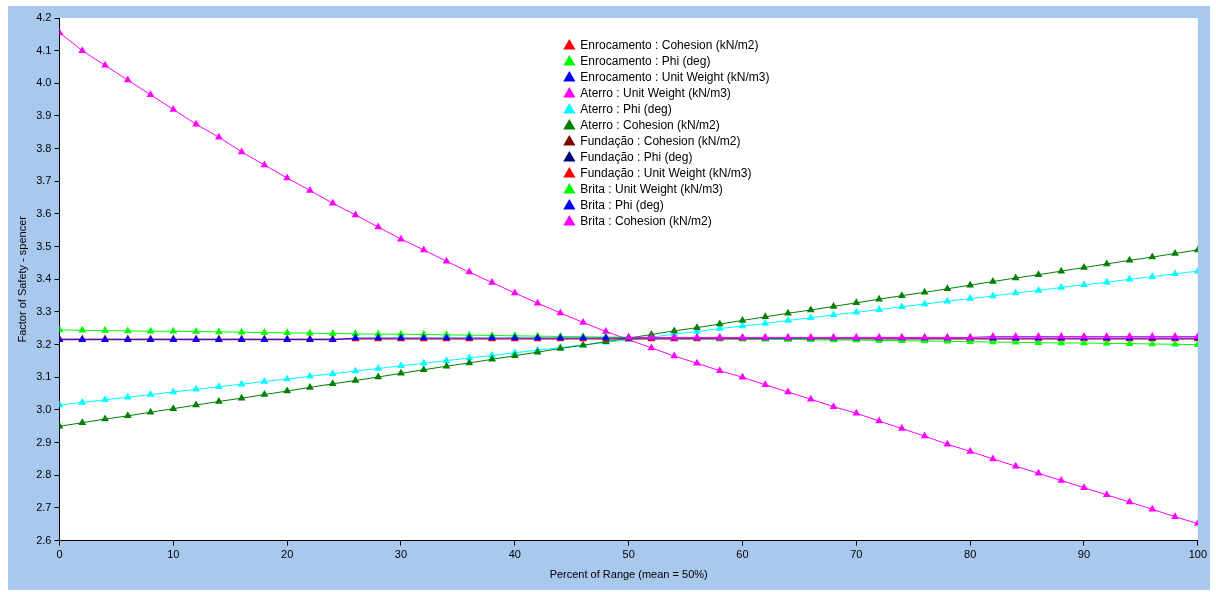  Describe the element at coordinates (44, 82) in the screenshot. I see `y-tick-label: 4.0` at that location.